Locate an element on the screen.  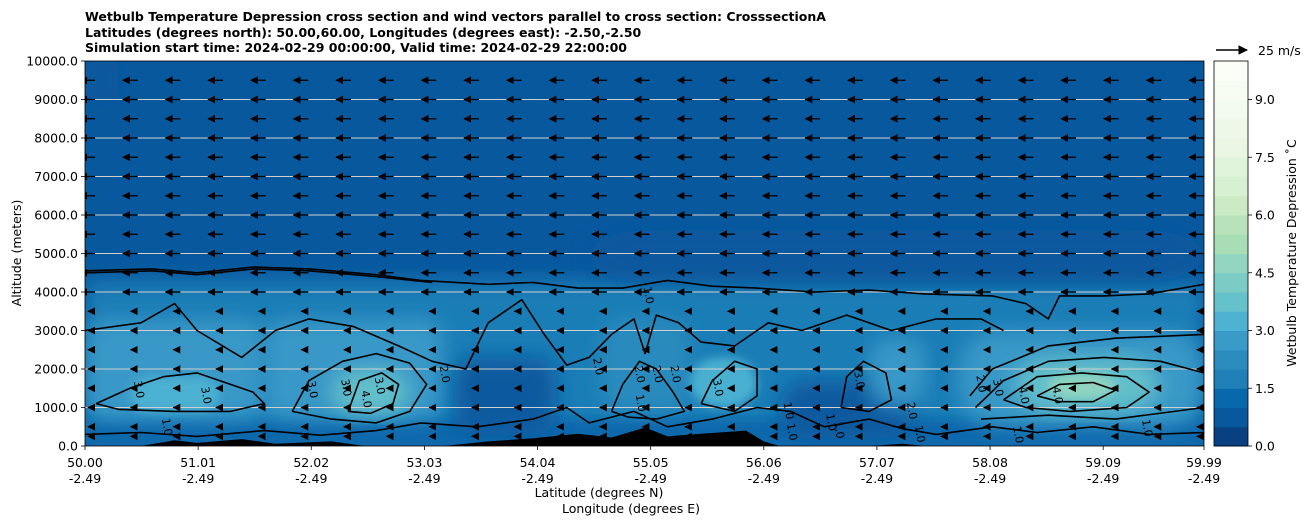
x-tick-label-lat: 50.00 is located at coordinates (85, 462).